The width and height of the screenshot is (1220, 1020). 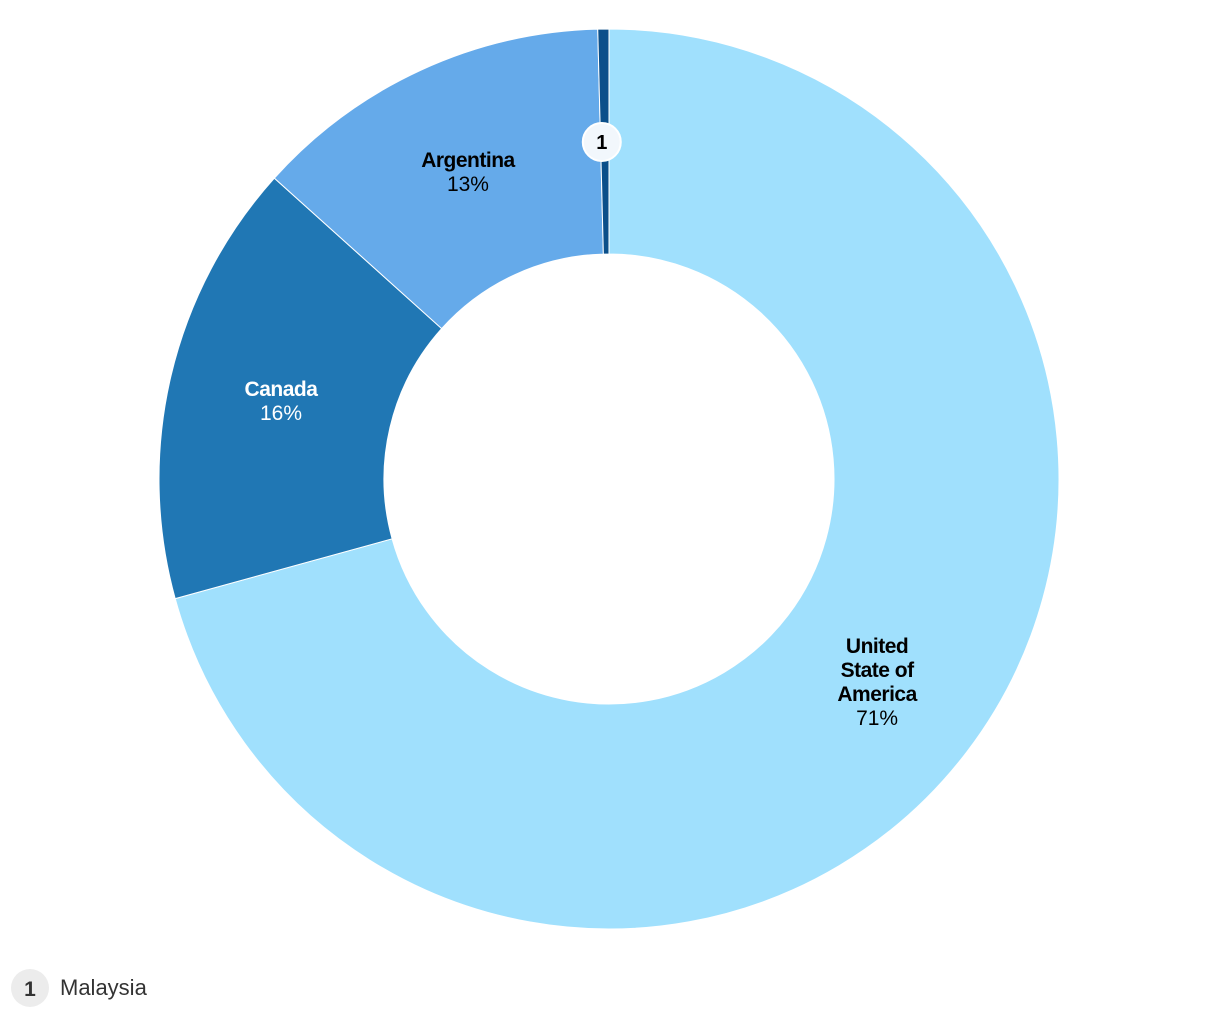 I want to click on footnote-circle, so click(x=30, y=988).